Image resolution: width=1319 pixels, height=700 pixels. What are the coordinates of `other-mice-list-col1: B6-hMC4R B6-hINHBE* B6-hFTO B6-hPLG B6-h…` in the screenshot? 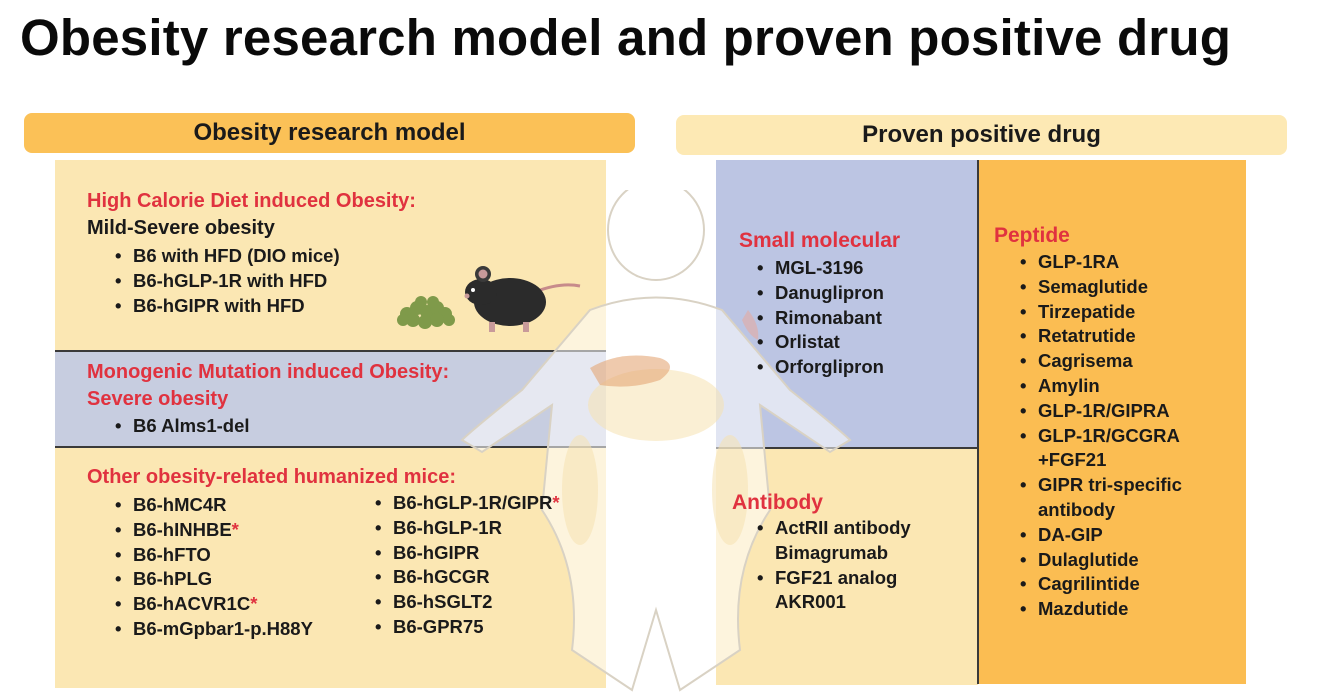 It's located at (213, 567).